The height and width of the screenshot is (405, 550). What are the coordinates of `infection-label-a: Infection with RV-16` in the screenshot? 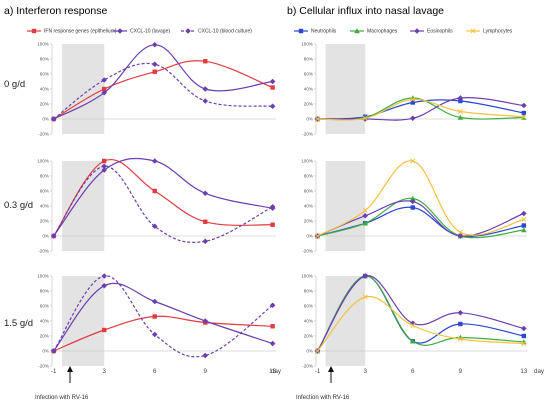 It's located at (62, 398).